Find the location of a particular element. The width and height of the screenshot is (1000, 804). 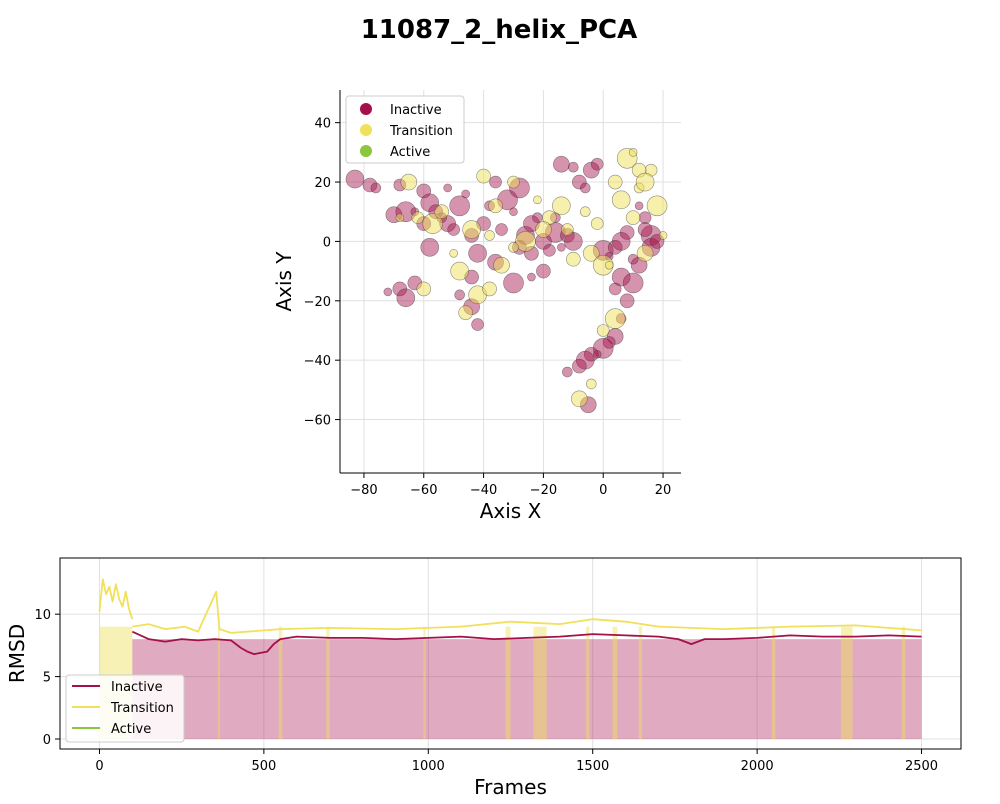

scatter-legend-box is located at coordinates (405, 129).